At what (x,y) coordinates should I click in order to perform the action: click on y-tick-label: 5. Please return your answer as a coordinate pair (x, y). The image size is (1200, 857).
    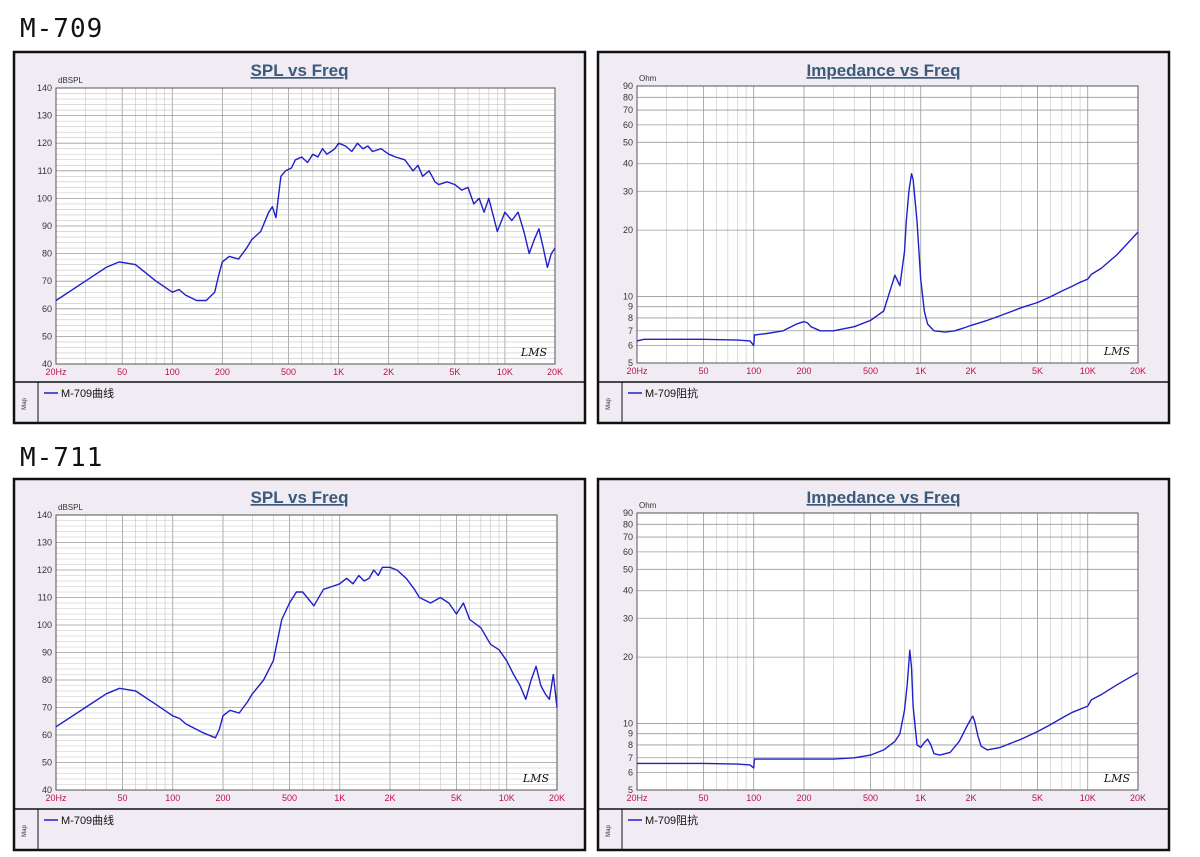
    Looking at the image, I should click on (630, 790).